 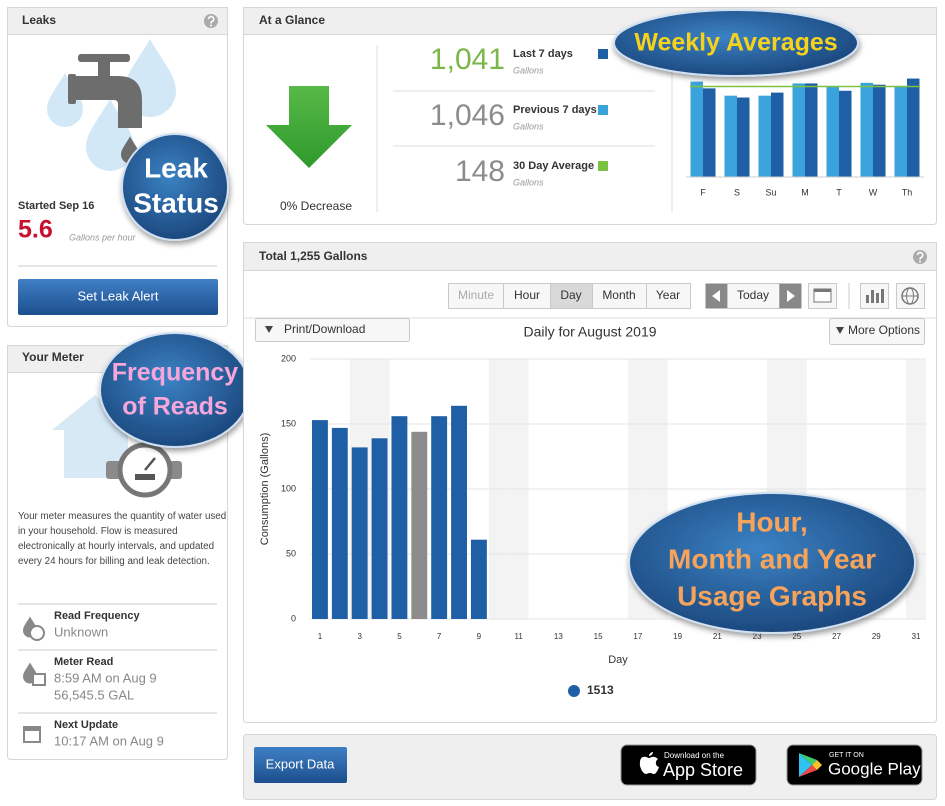 I want to click on legend-label: 1513, so click(x=600, y=690).